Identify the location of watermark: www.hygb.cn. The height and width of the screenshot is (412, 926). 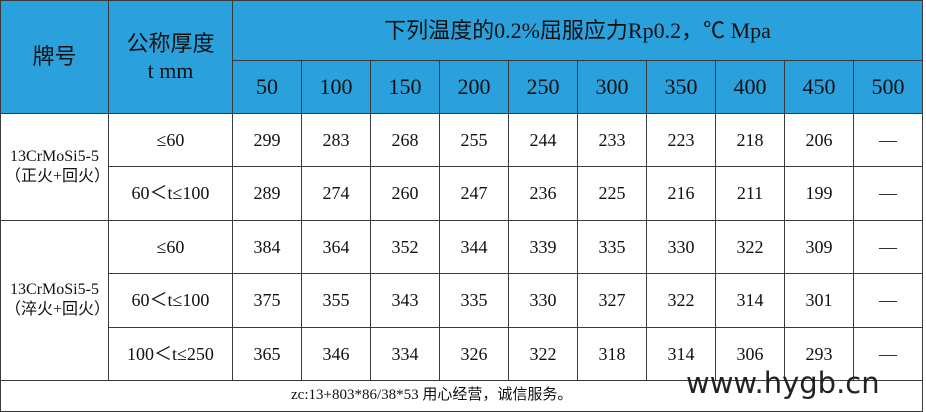
(783, 383).